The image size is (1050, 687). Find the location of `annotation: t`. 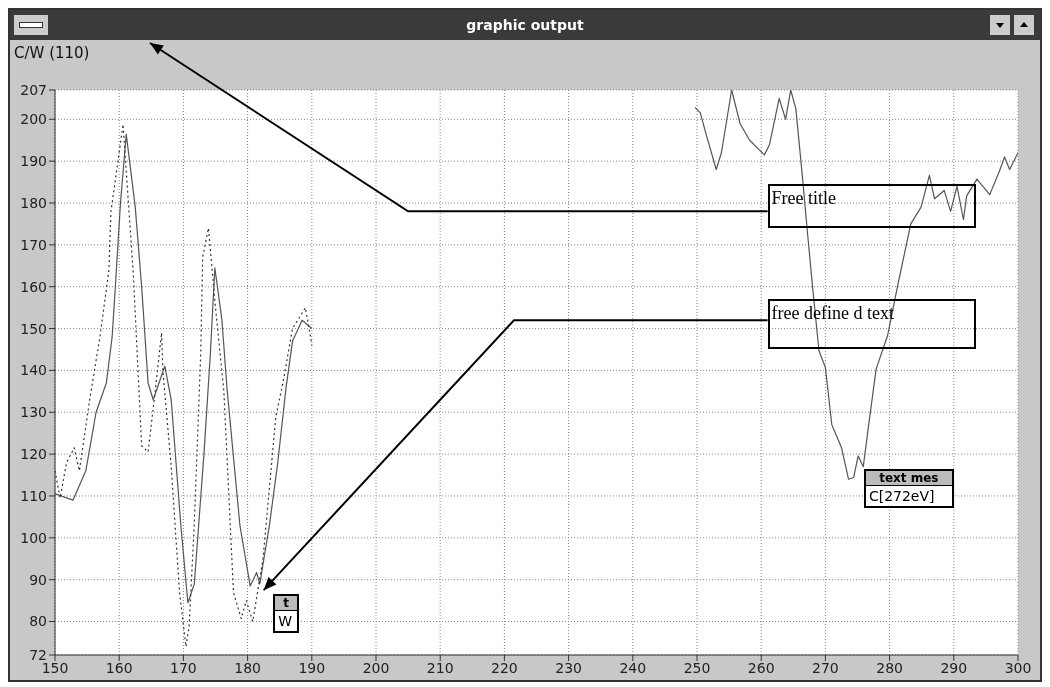

annotation: t is located at coordinates (286, 604).